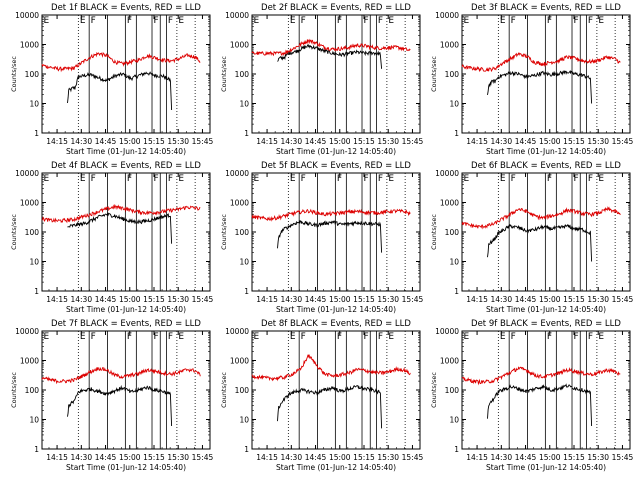  What do you see at coordinates (126, 166) in the screenshot?
I see `panel-title: Det 4f BLACK = Events, RED = LLD` at bounding box center [126, 166].